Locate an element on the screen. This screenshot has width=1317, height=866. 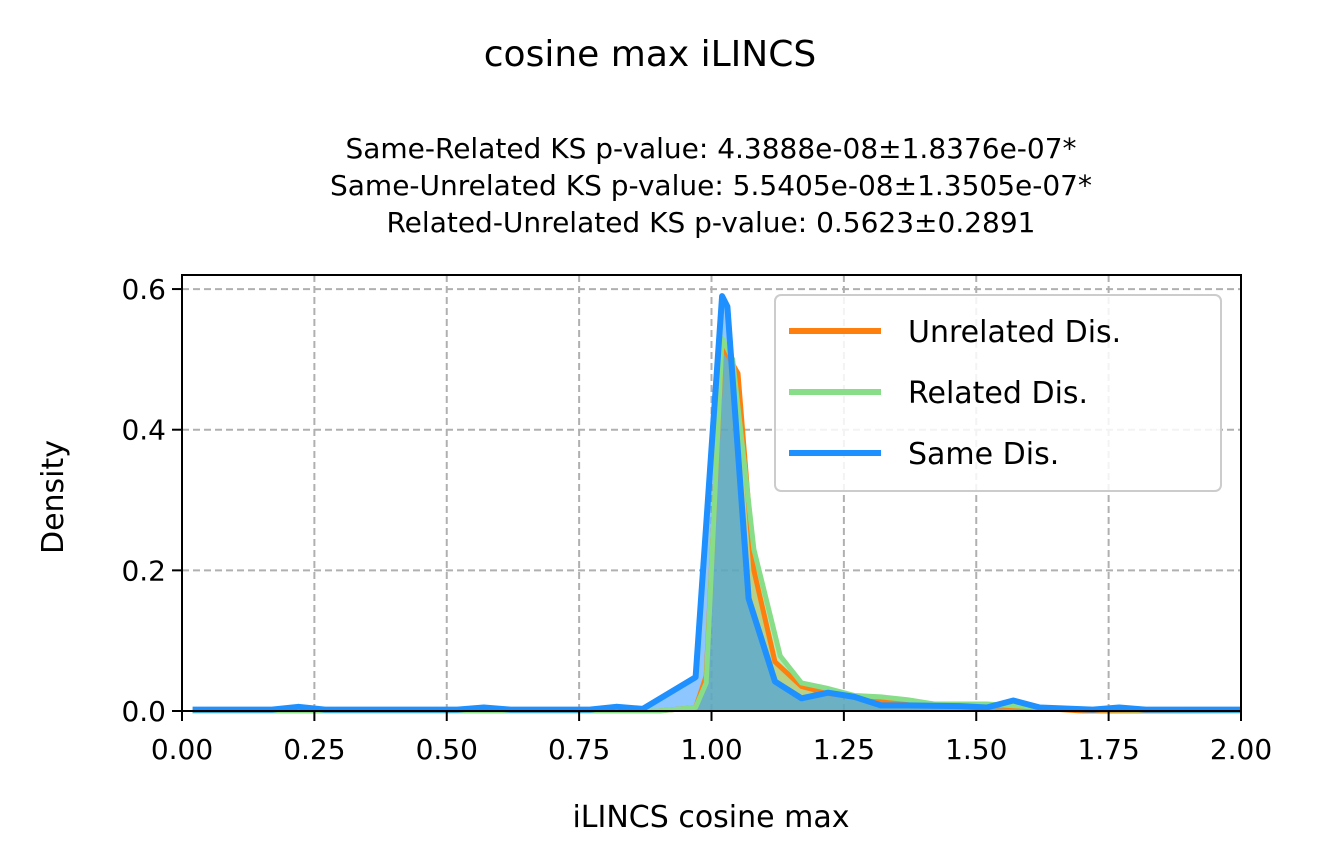
x-tick-label: 1.50 is located at coordinates (976, 749).